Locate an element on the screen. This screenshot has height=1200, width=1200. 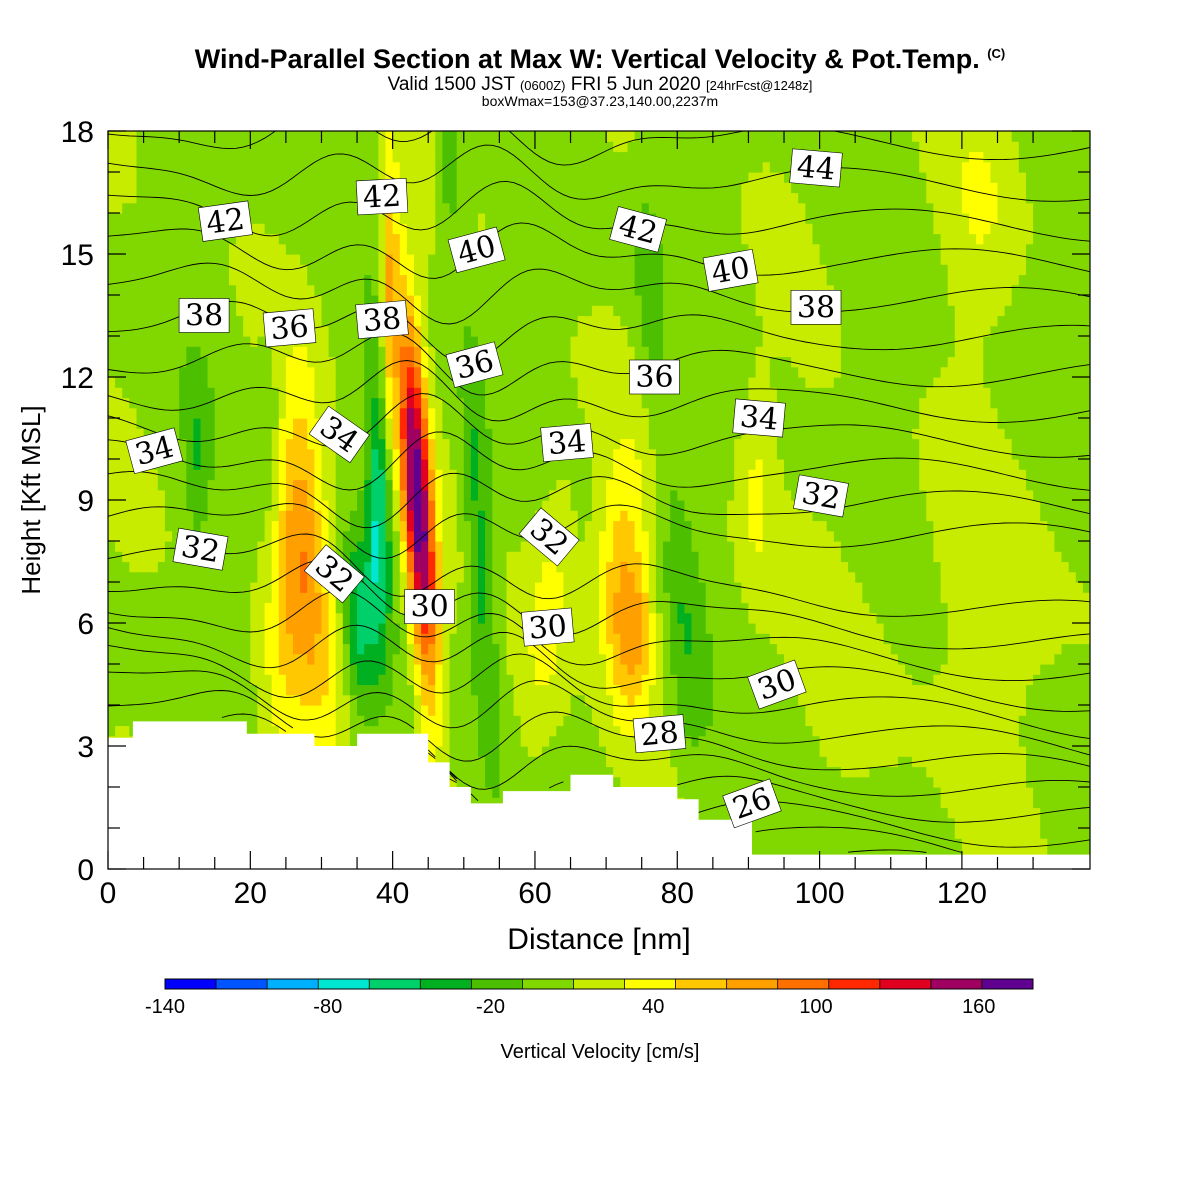
copyright-mark: (C) is located at coordinates (996, 53).